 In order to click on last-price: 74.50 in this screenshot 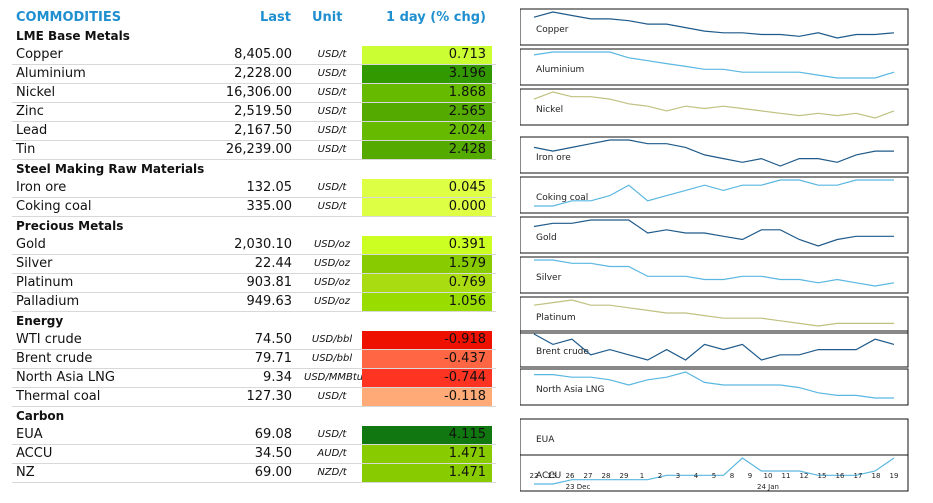, I will do `click(273, 339)`.